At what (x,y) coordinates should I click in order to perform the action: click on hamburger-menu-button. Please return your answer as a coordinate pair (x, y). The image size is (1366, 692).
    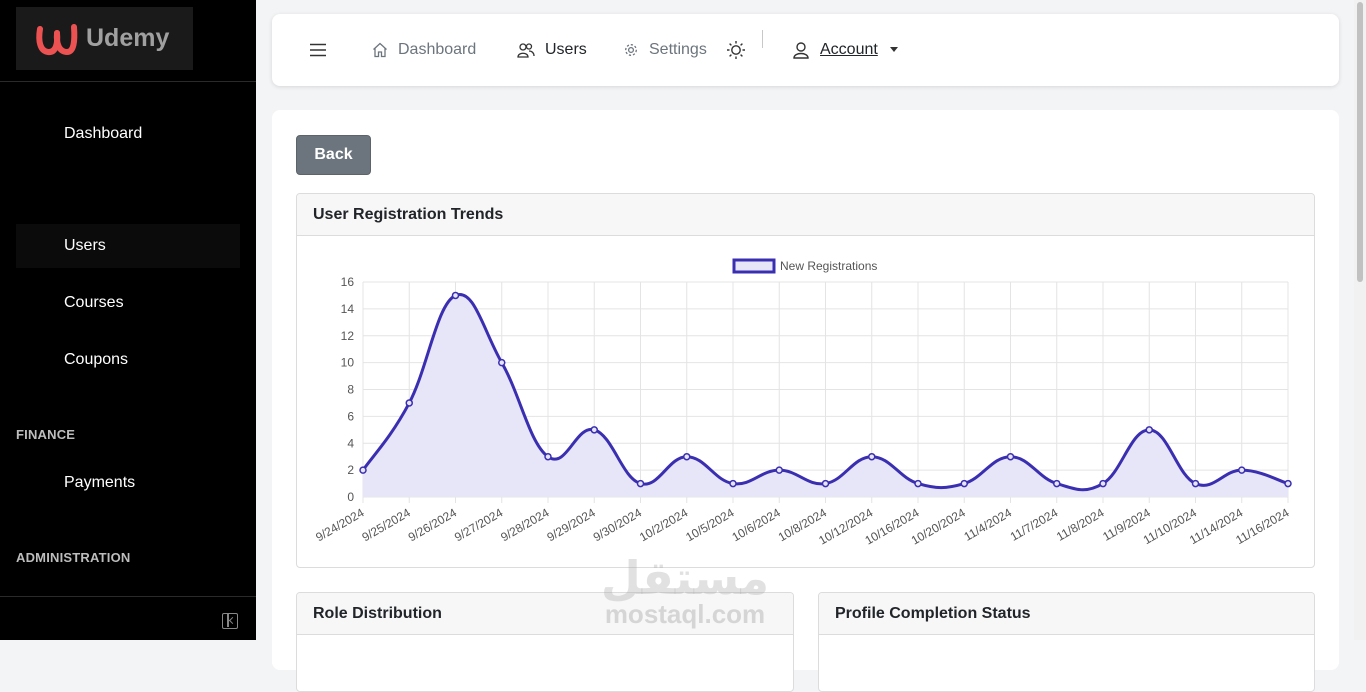
    Looking at the image, I should click on (323, 50).